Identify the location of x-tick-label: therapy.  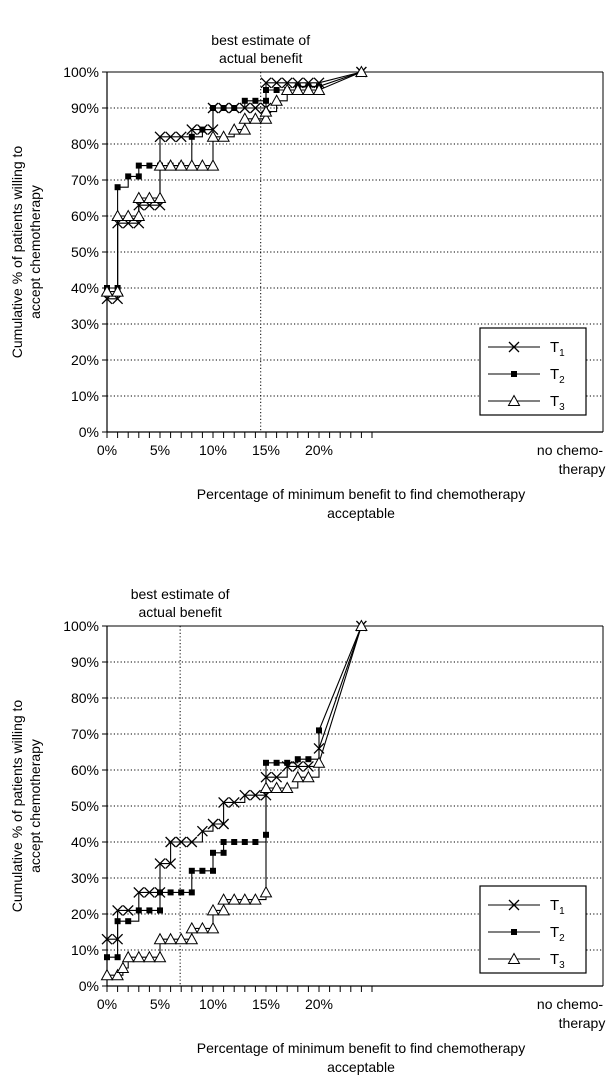
(582, 1023).